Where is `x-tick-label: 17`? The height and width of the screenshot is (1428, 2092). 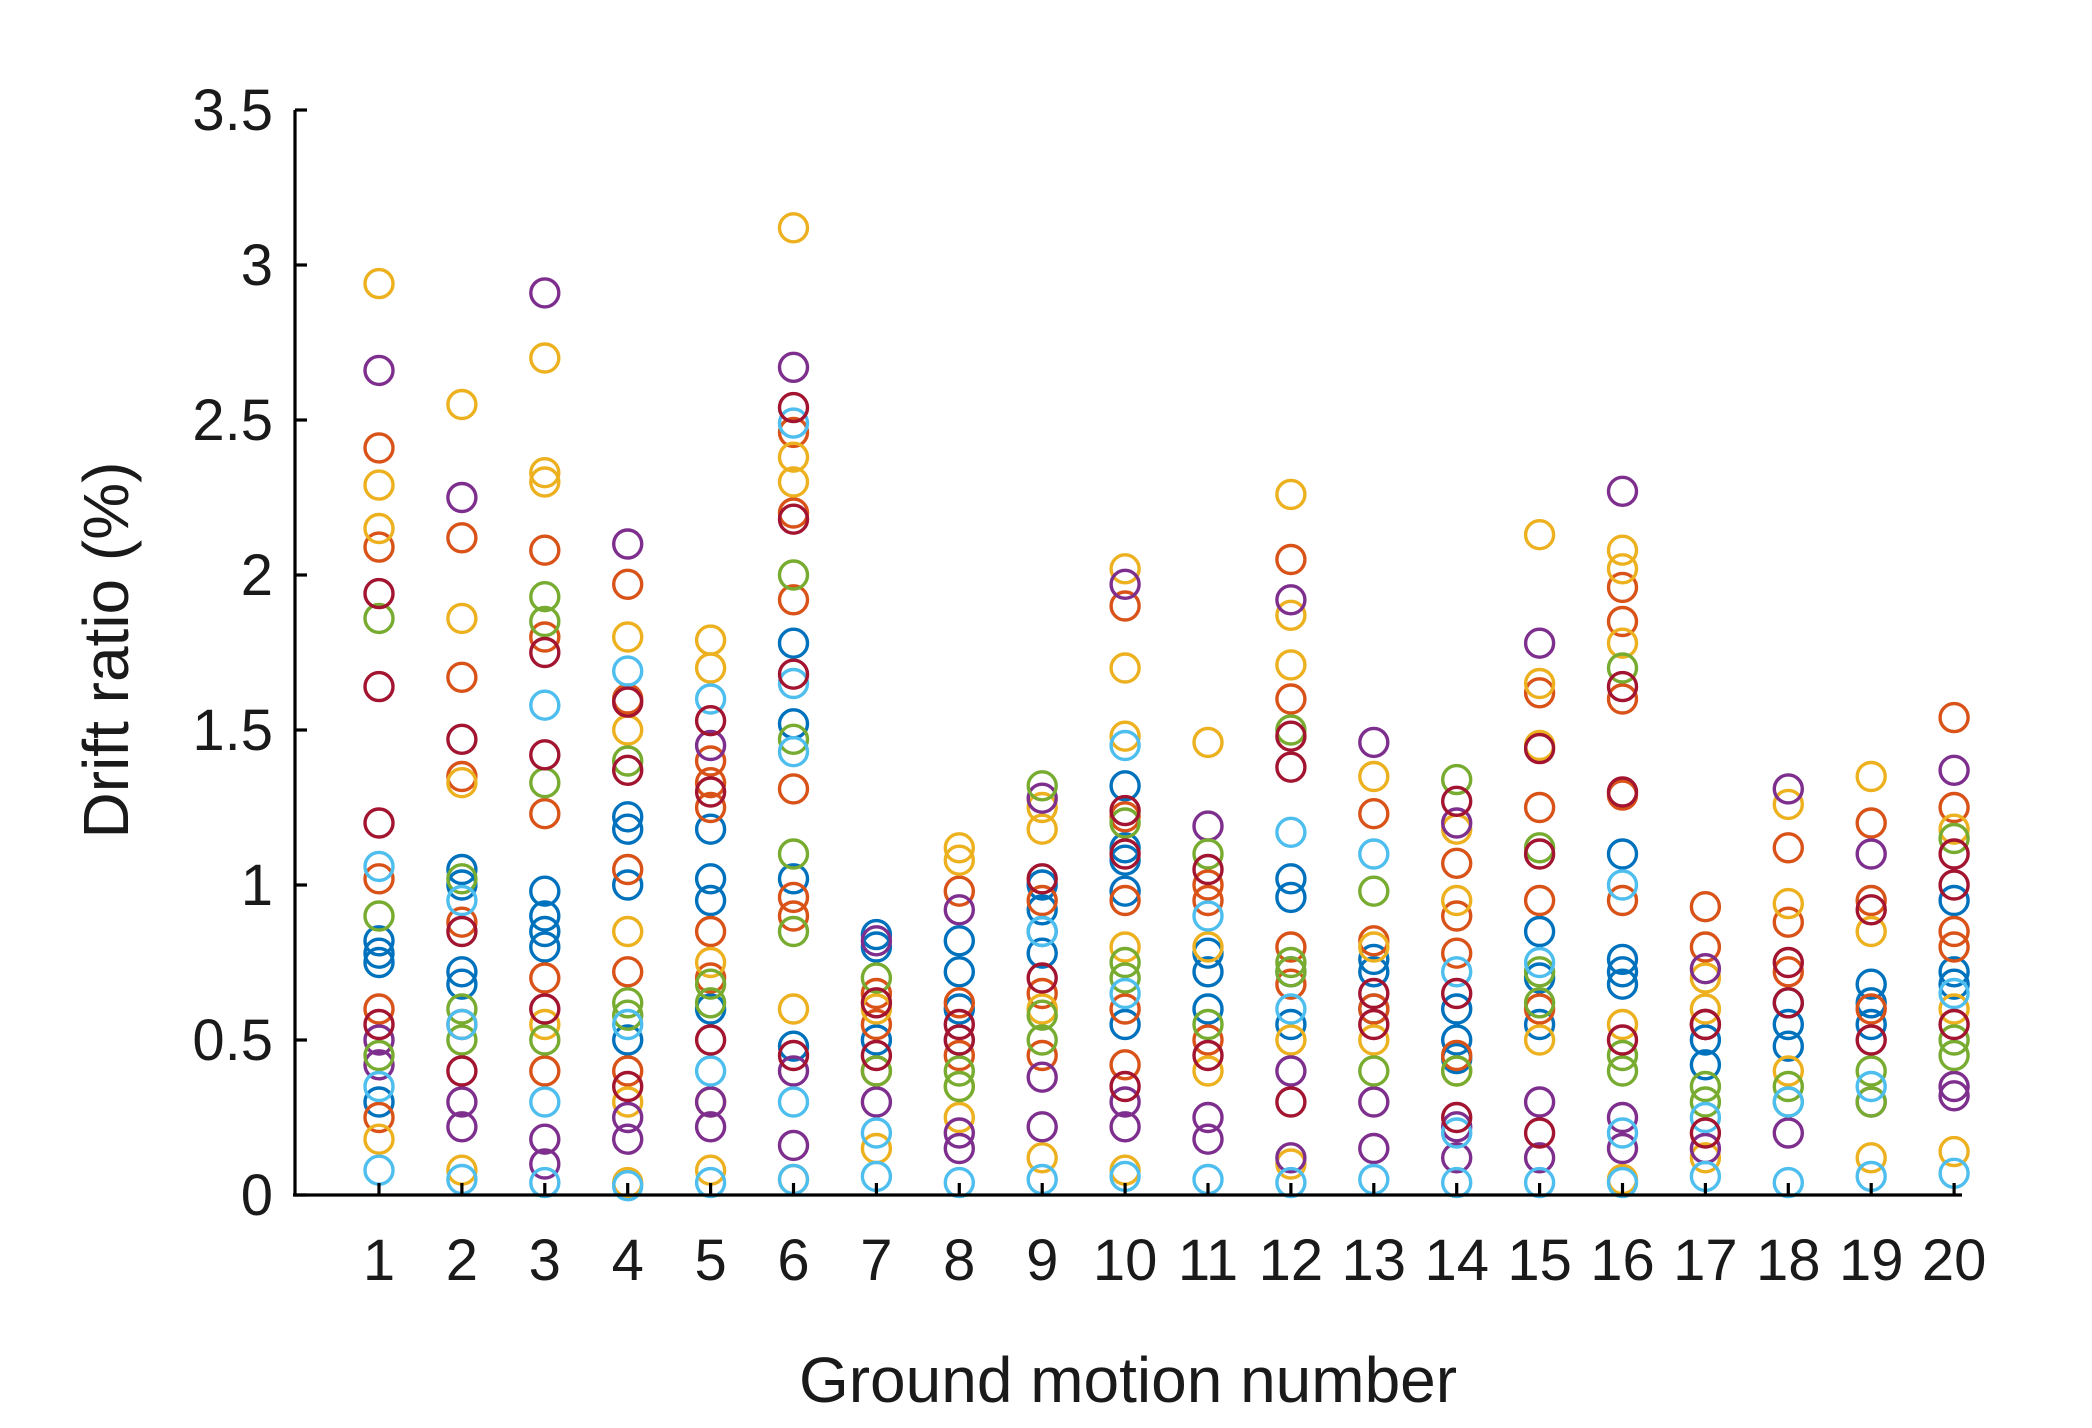
x-tick-label: 17 is located at coordinates (1705, 1260).